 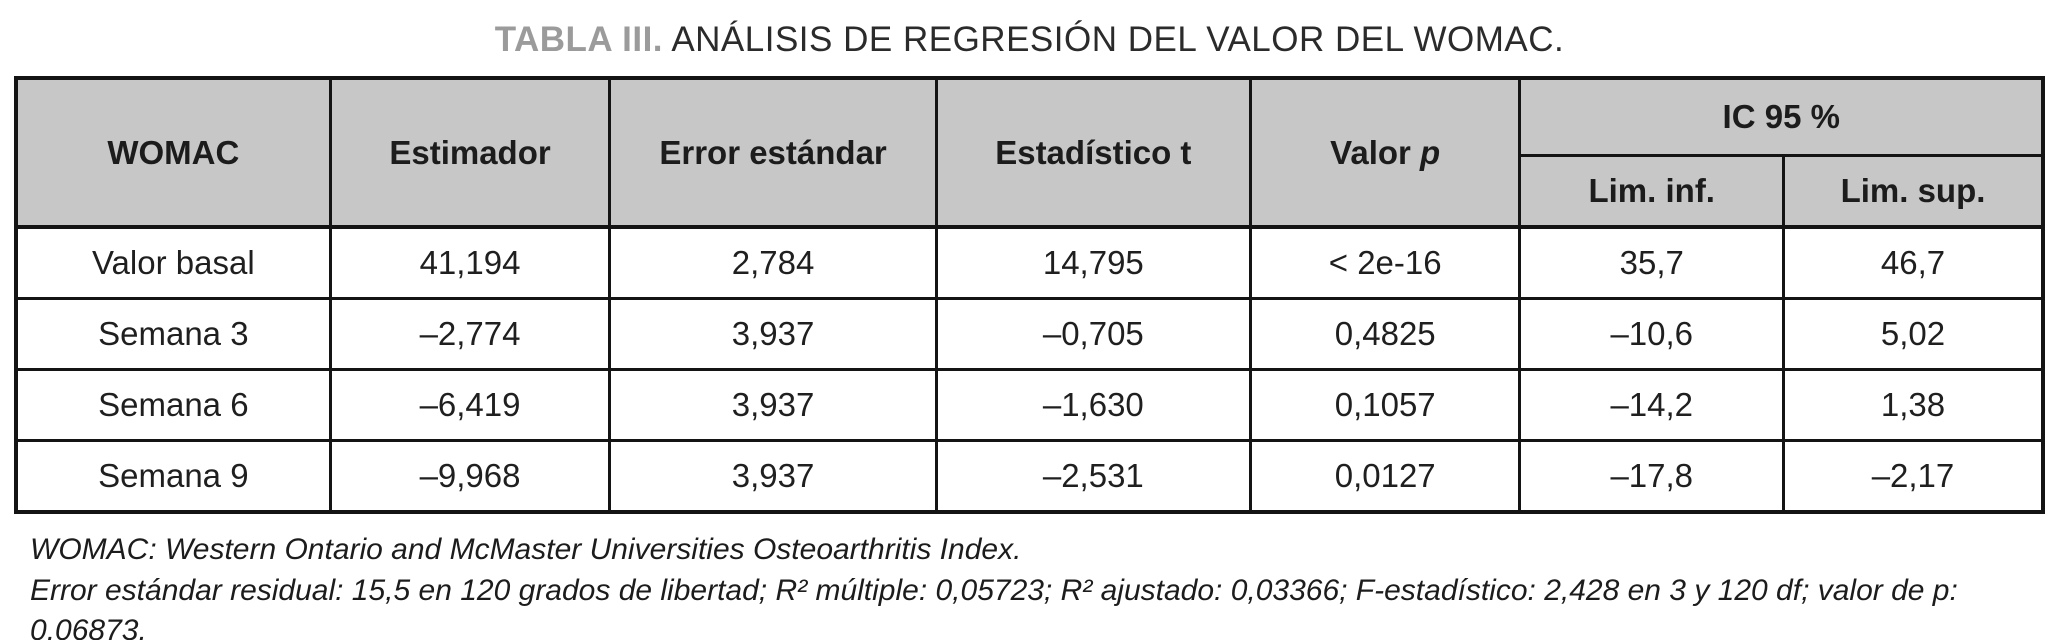 What do you see at coordinates (1385, 262) in the screenshot?
I see `cell-p: < 2e-16` at bounding box center [1385, 262].